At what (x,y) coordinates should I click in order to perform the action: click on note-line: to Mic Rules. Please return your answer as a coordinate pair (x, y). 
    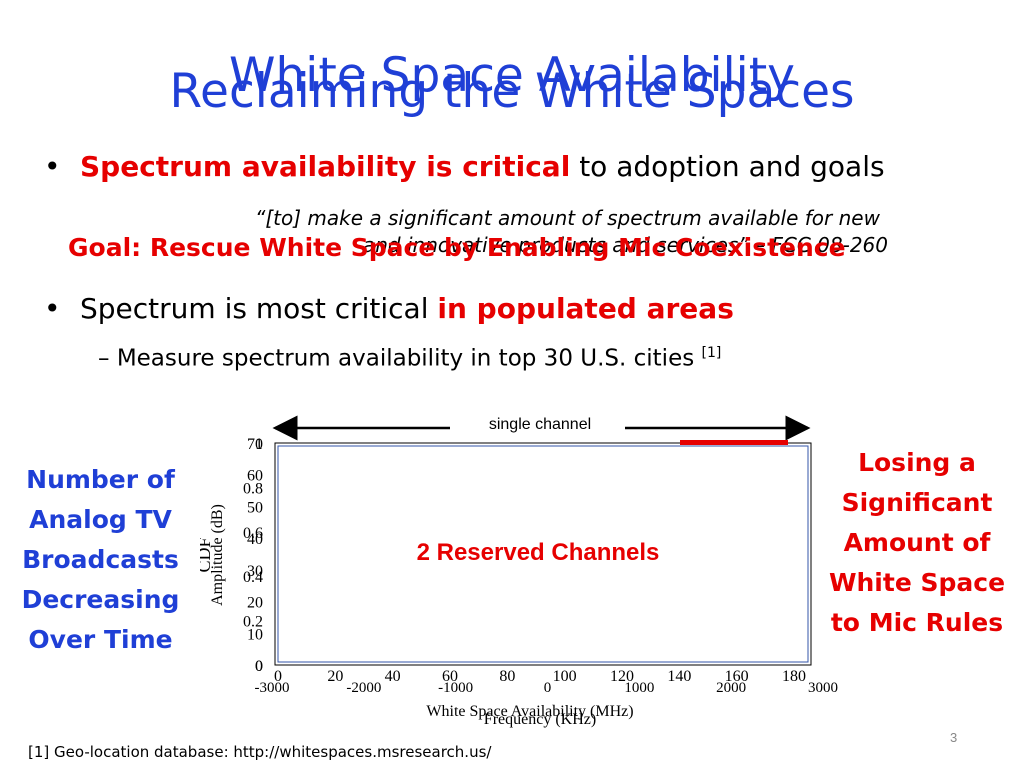
    Looking at the image, I should click on (917, 622).